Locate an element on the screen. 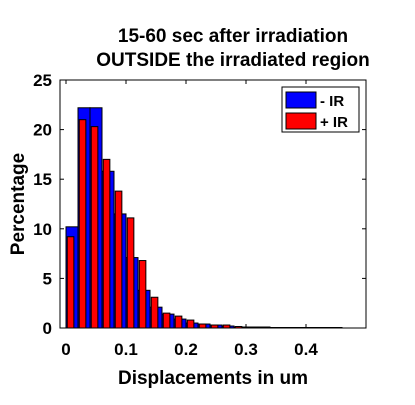  x-tick-label: 0.1 is located at coordinates (126, 349).